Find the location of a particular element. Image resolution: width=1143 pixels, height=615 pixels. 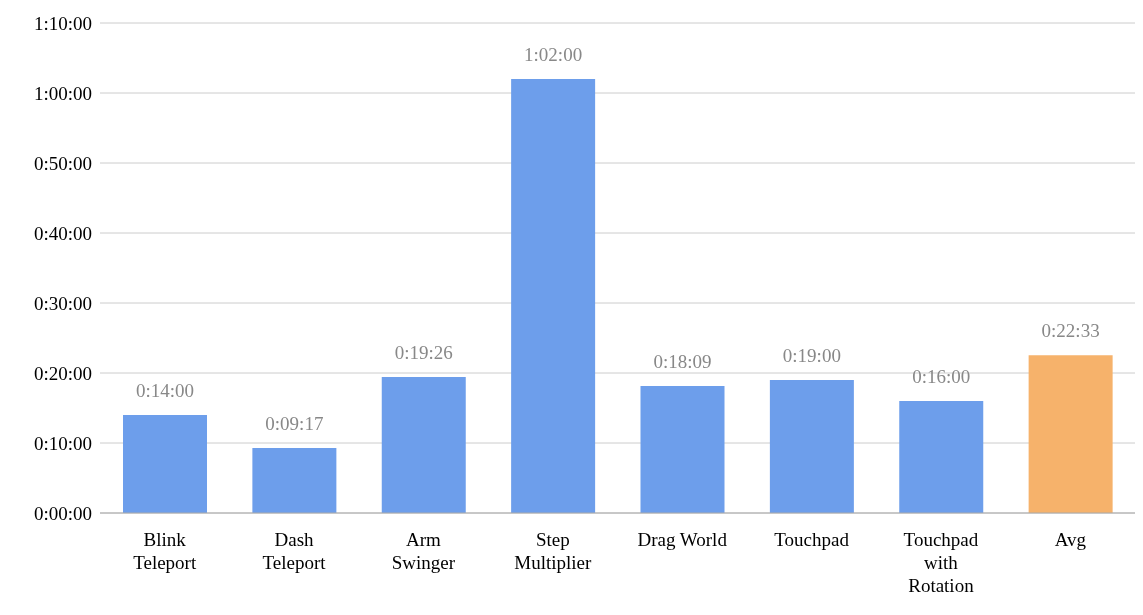

x-tick-label: Touchpad with Rotation is located at coordinates (941, 562).